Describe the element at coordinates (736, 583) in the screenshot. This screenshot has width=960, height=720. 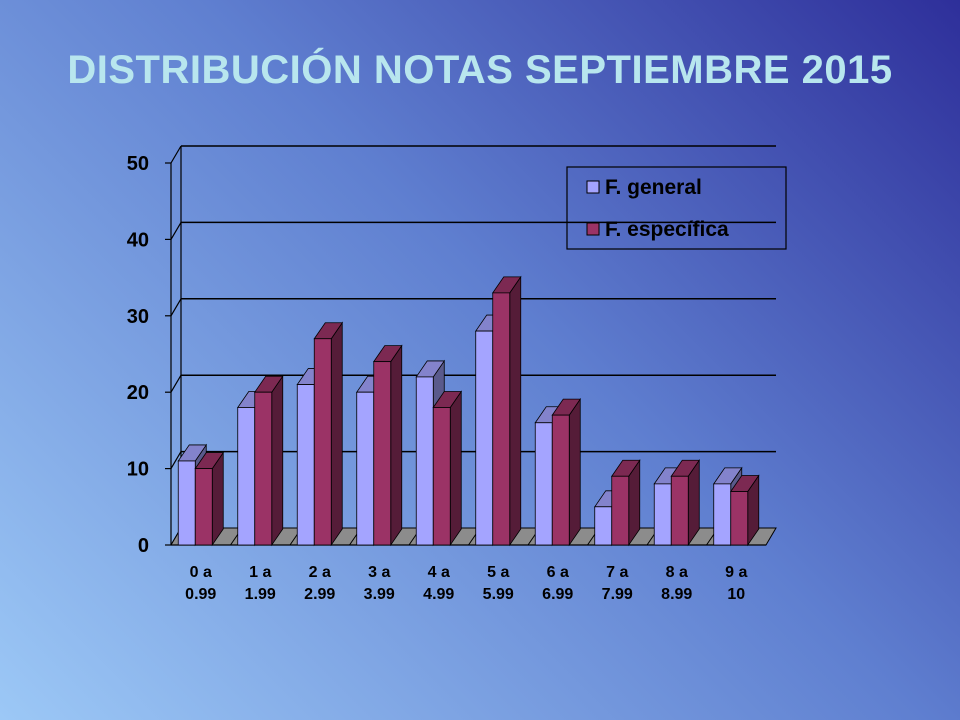
I see `x-tick-label: 9 a 10` at that location.